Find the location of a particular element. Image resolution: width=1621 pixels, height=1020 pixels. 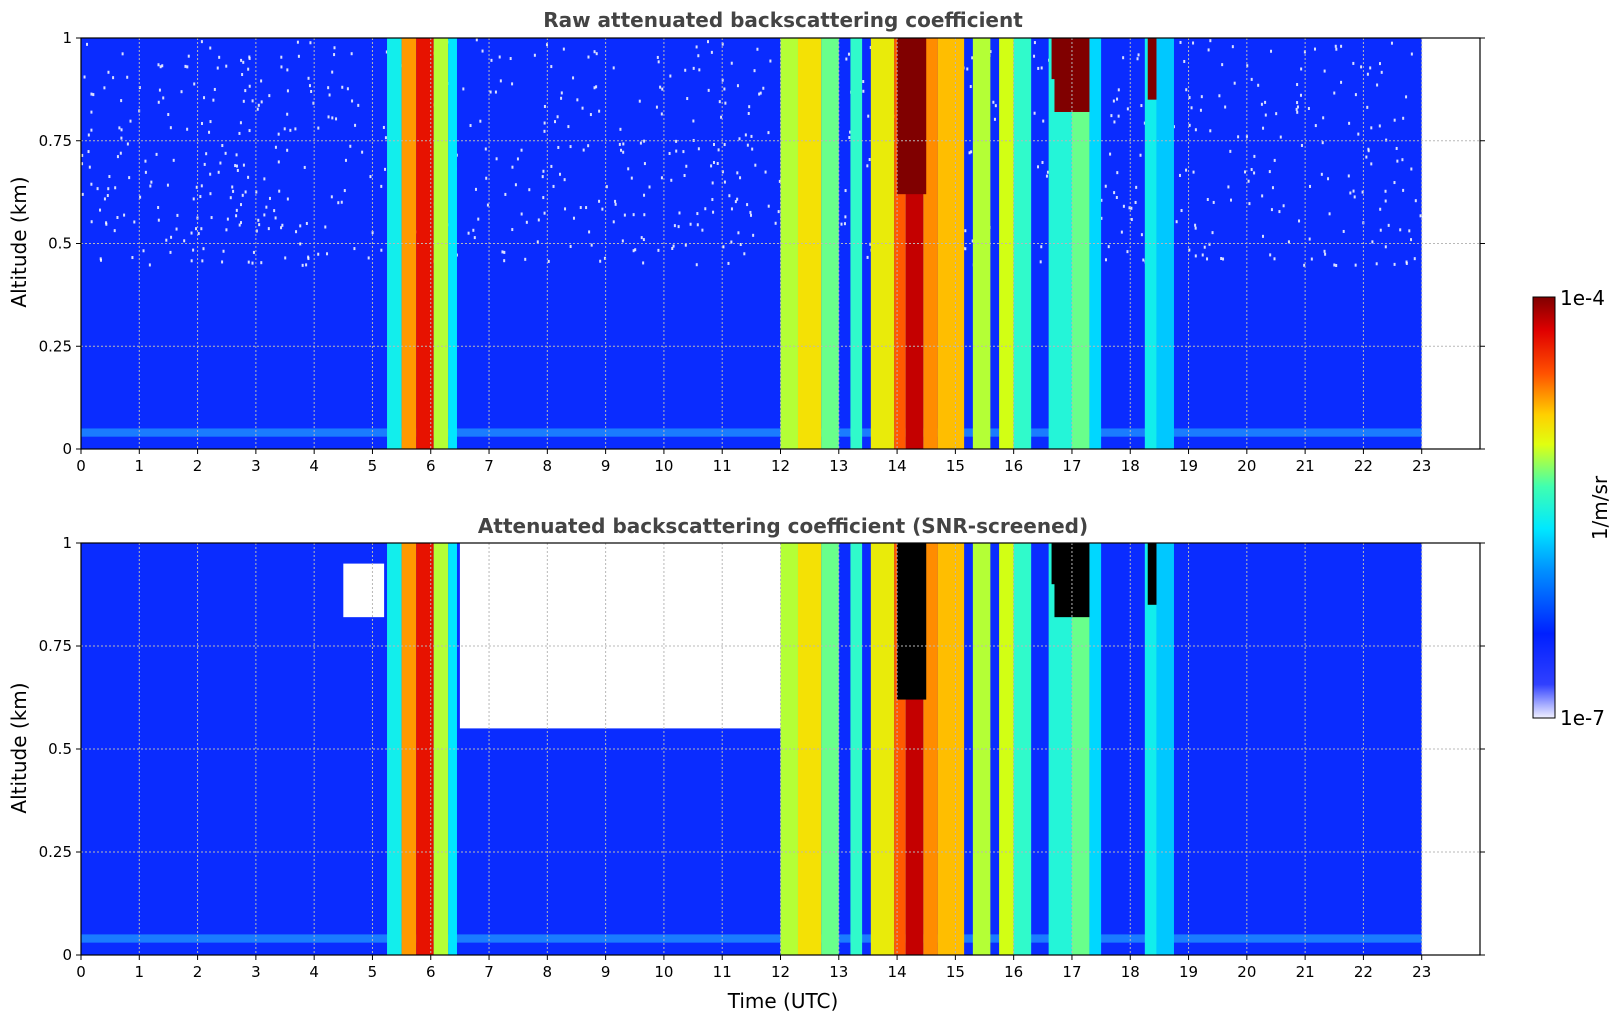

y-tick-label: 0 is located at coordinates (67, 955).